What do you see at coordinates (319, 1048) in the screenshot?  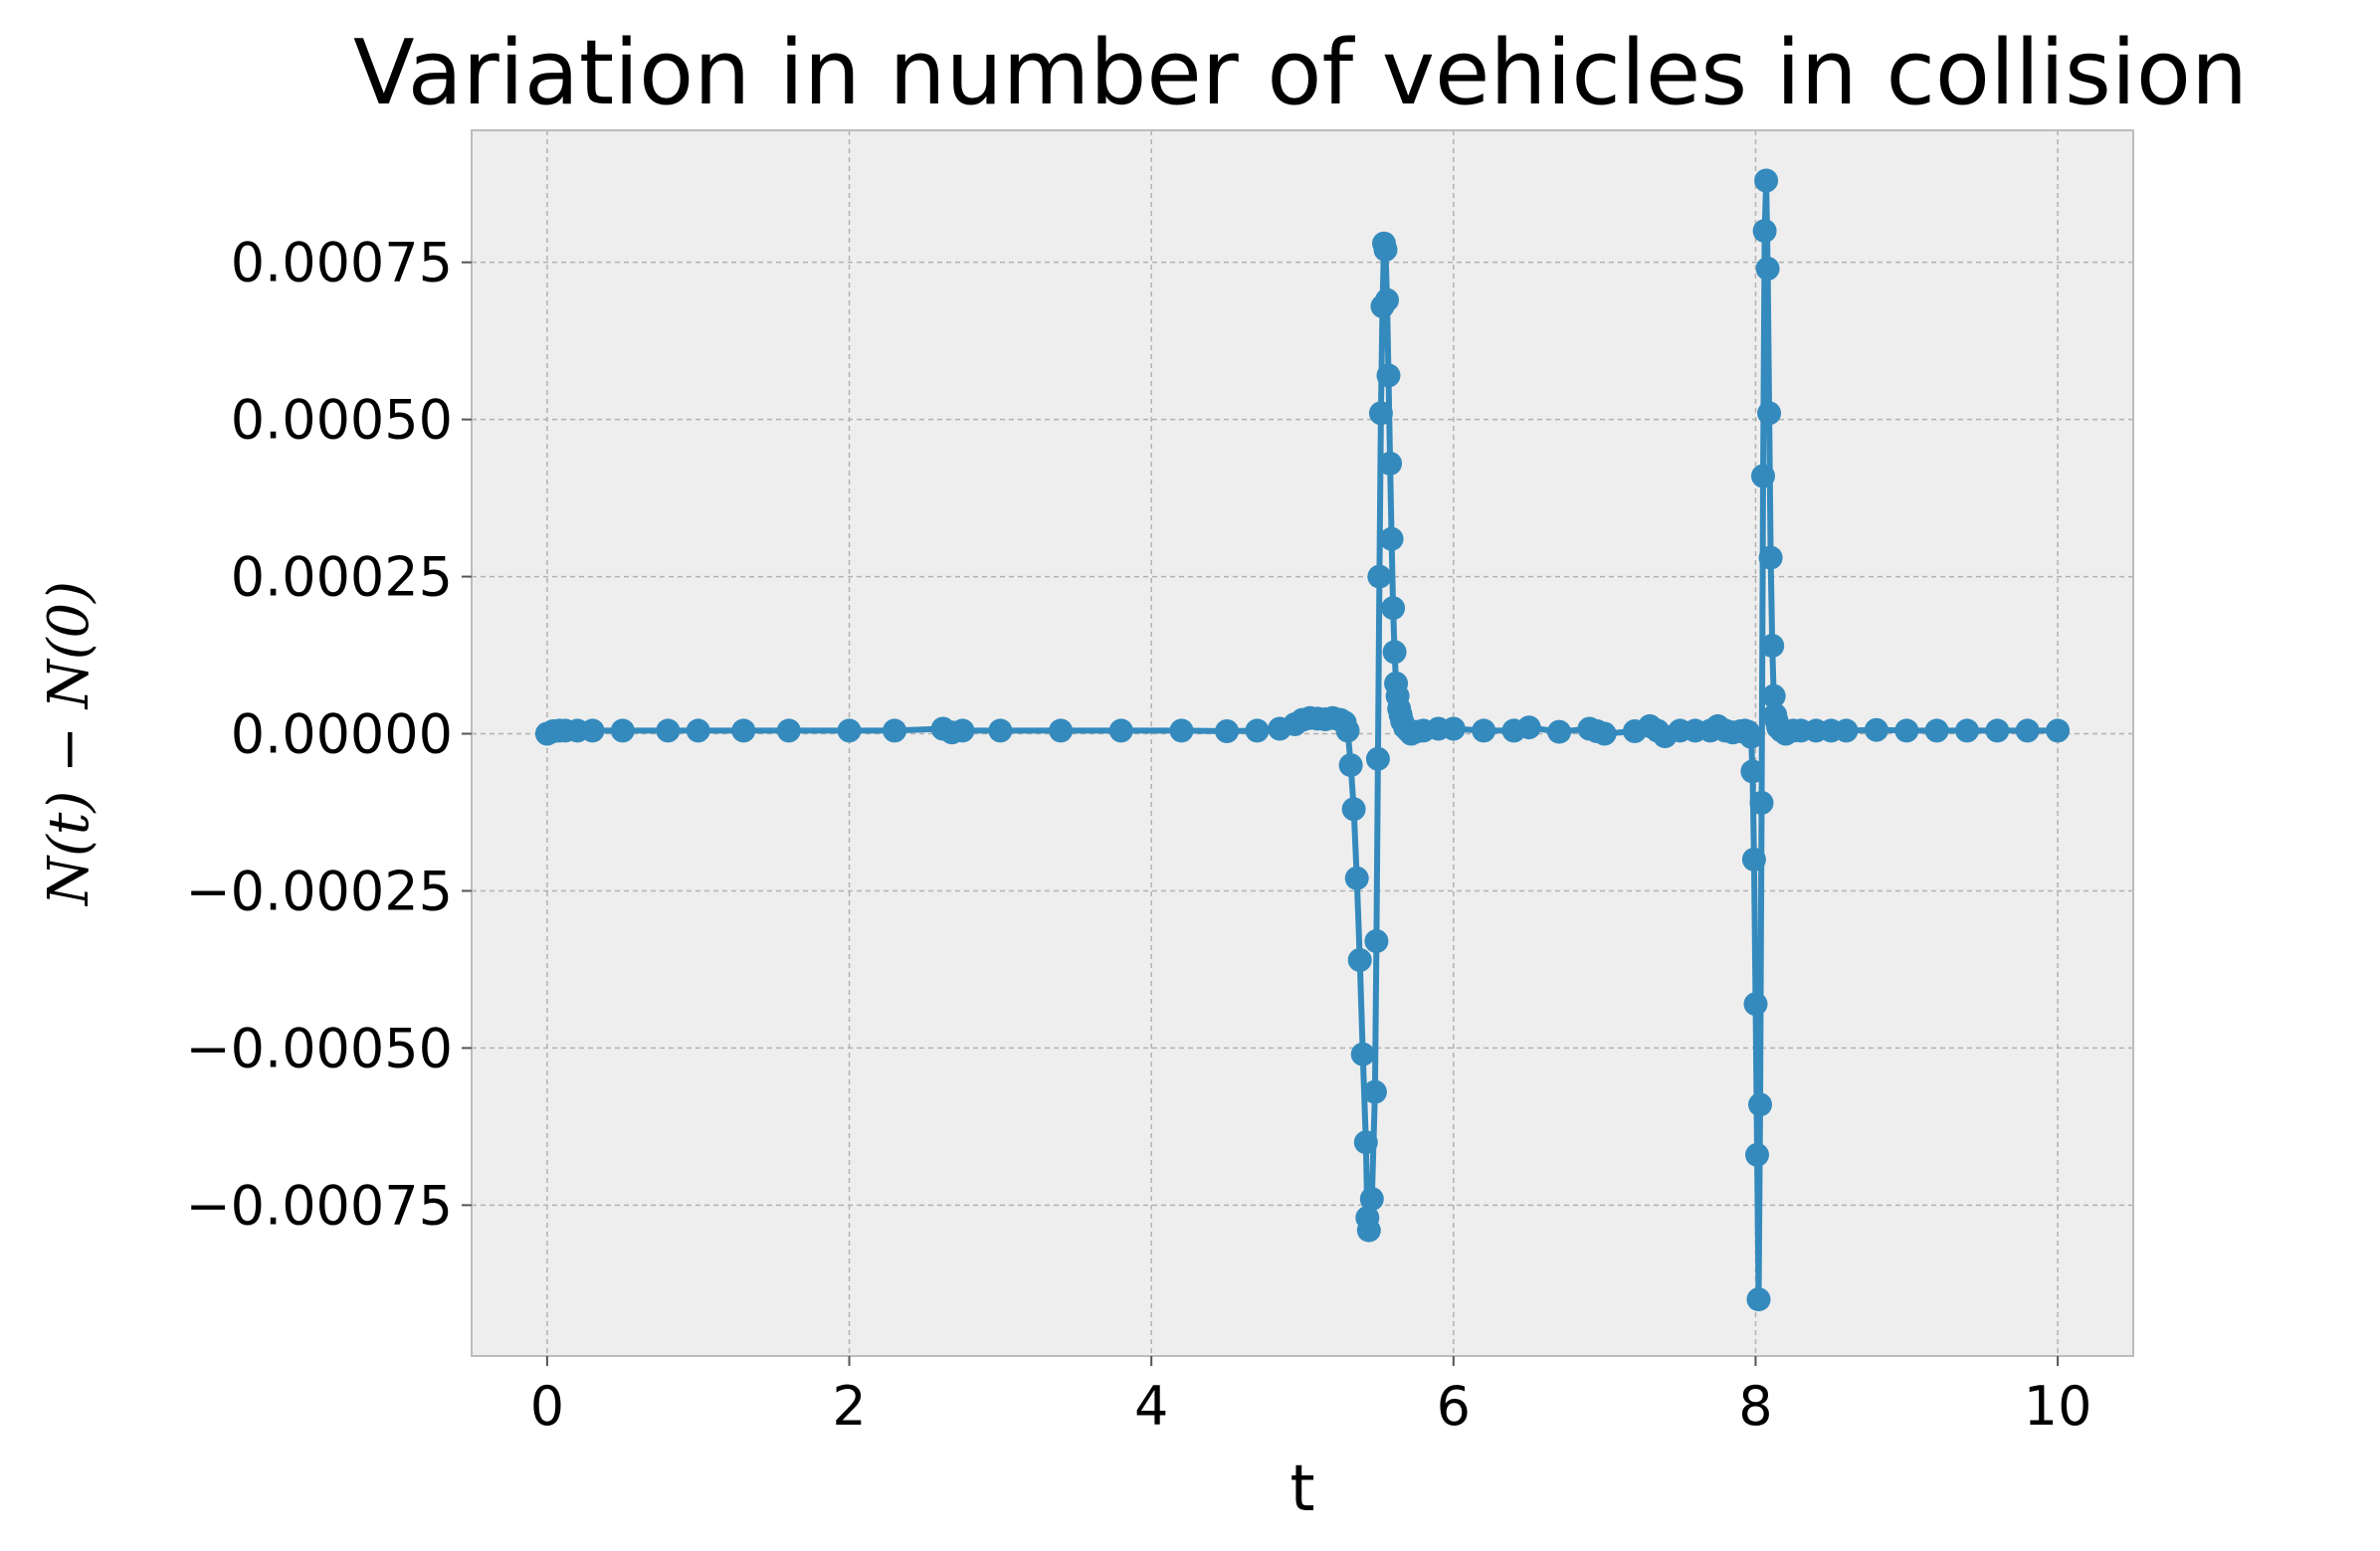 I see `y-tick-label: −0.00050` at bounding box center [319, 1048].